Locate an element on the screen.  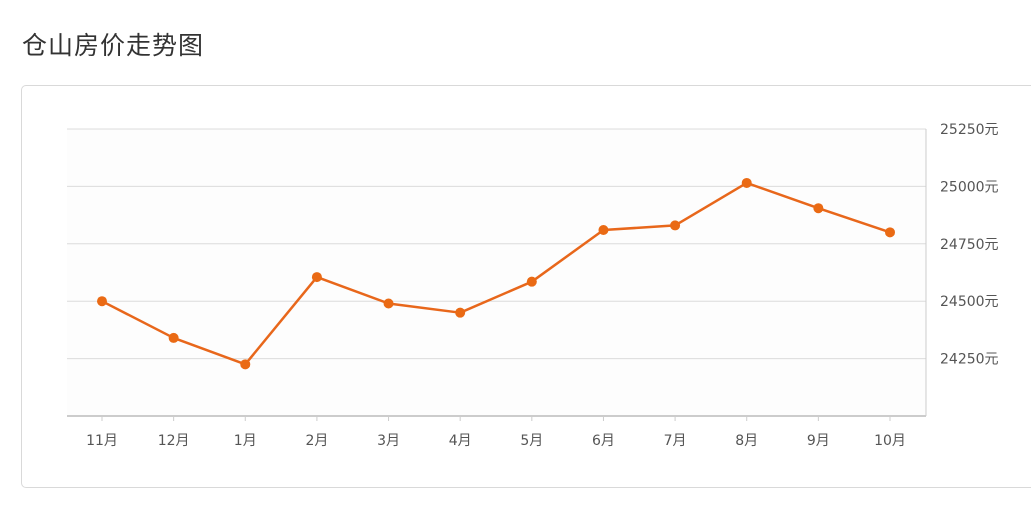
y-tick-label: 24750元 is located at coordinates (969, 245).